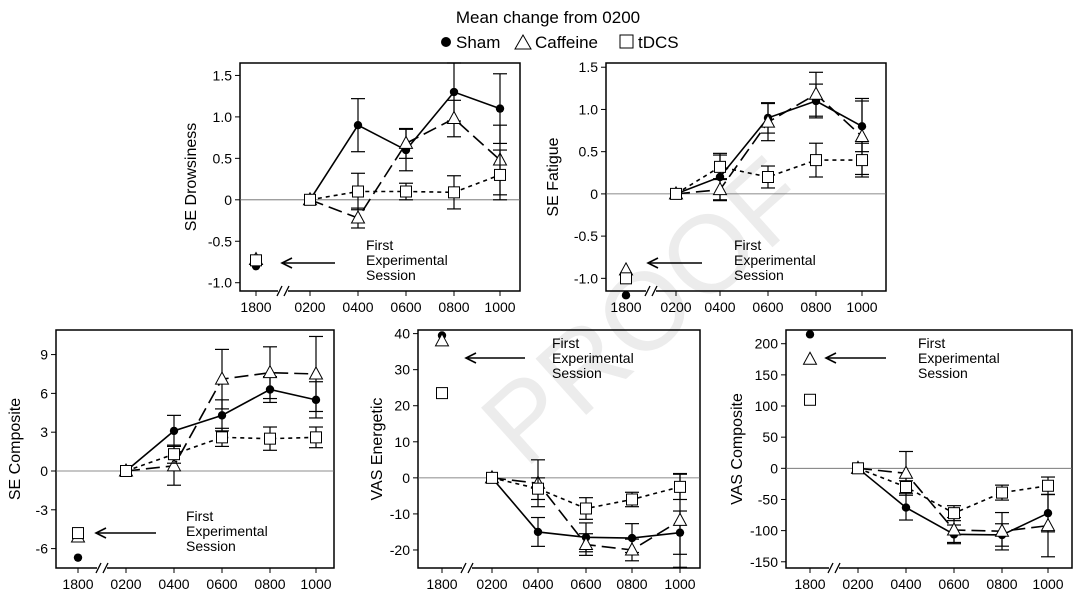  What do you see at coordinates (15, 449) in the screenshot?
I see `y-axis-label: SE Composite` at bounding box center [15, 449].